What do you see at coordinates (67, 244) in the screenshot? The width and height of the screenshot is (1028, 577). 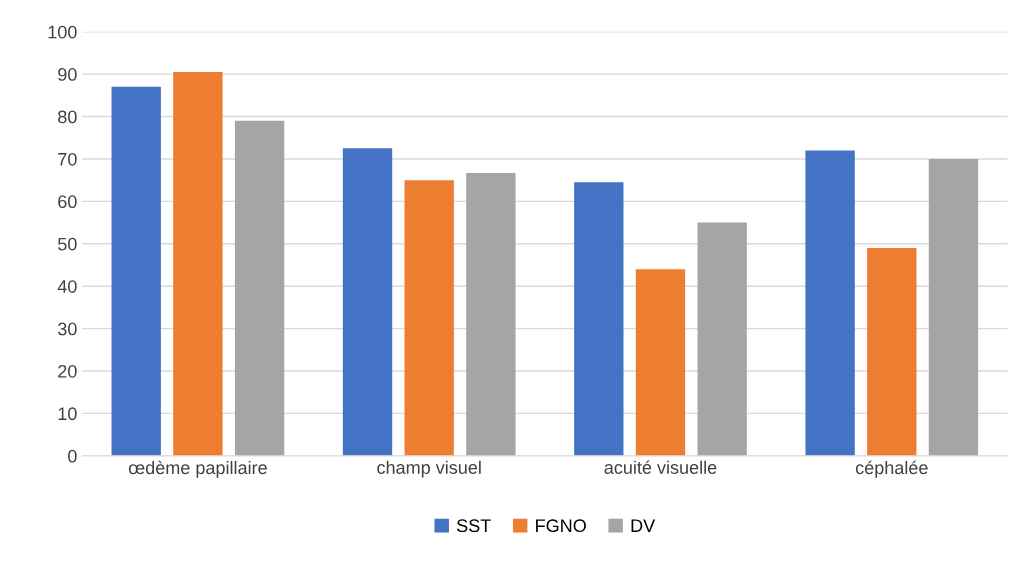 I see `y-tick-label: 50` at bounding box center [67, 244].